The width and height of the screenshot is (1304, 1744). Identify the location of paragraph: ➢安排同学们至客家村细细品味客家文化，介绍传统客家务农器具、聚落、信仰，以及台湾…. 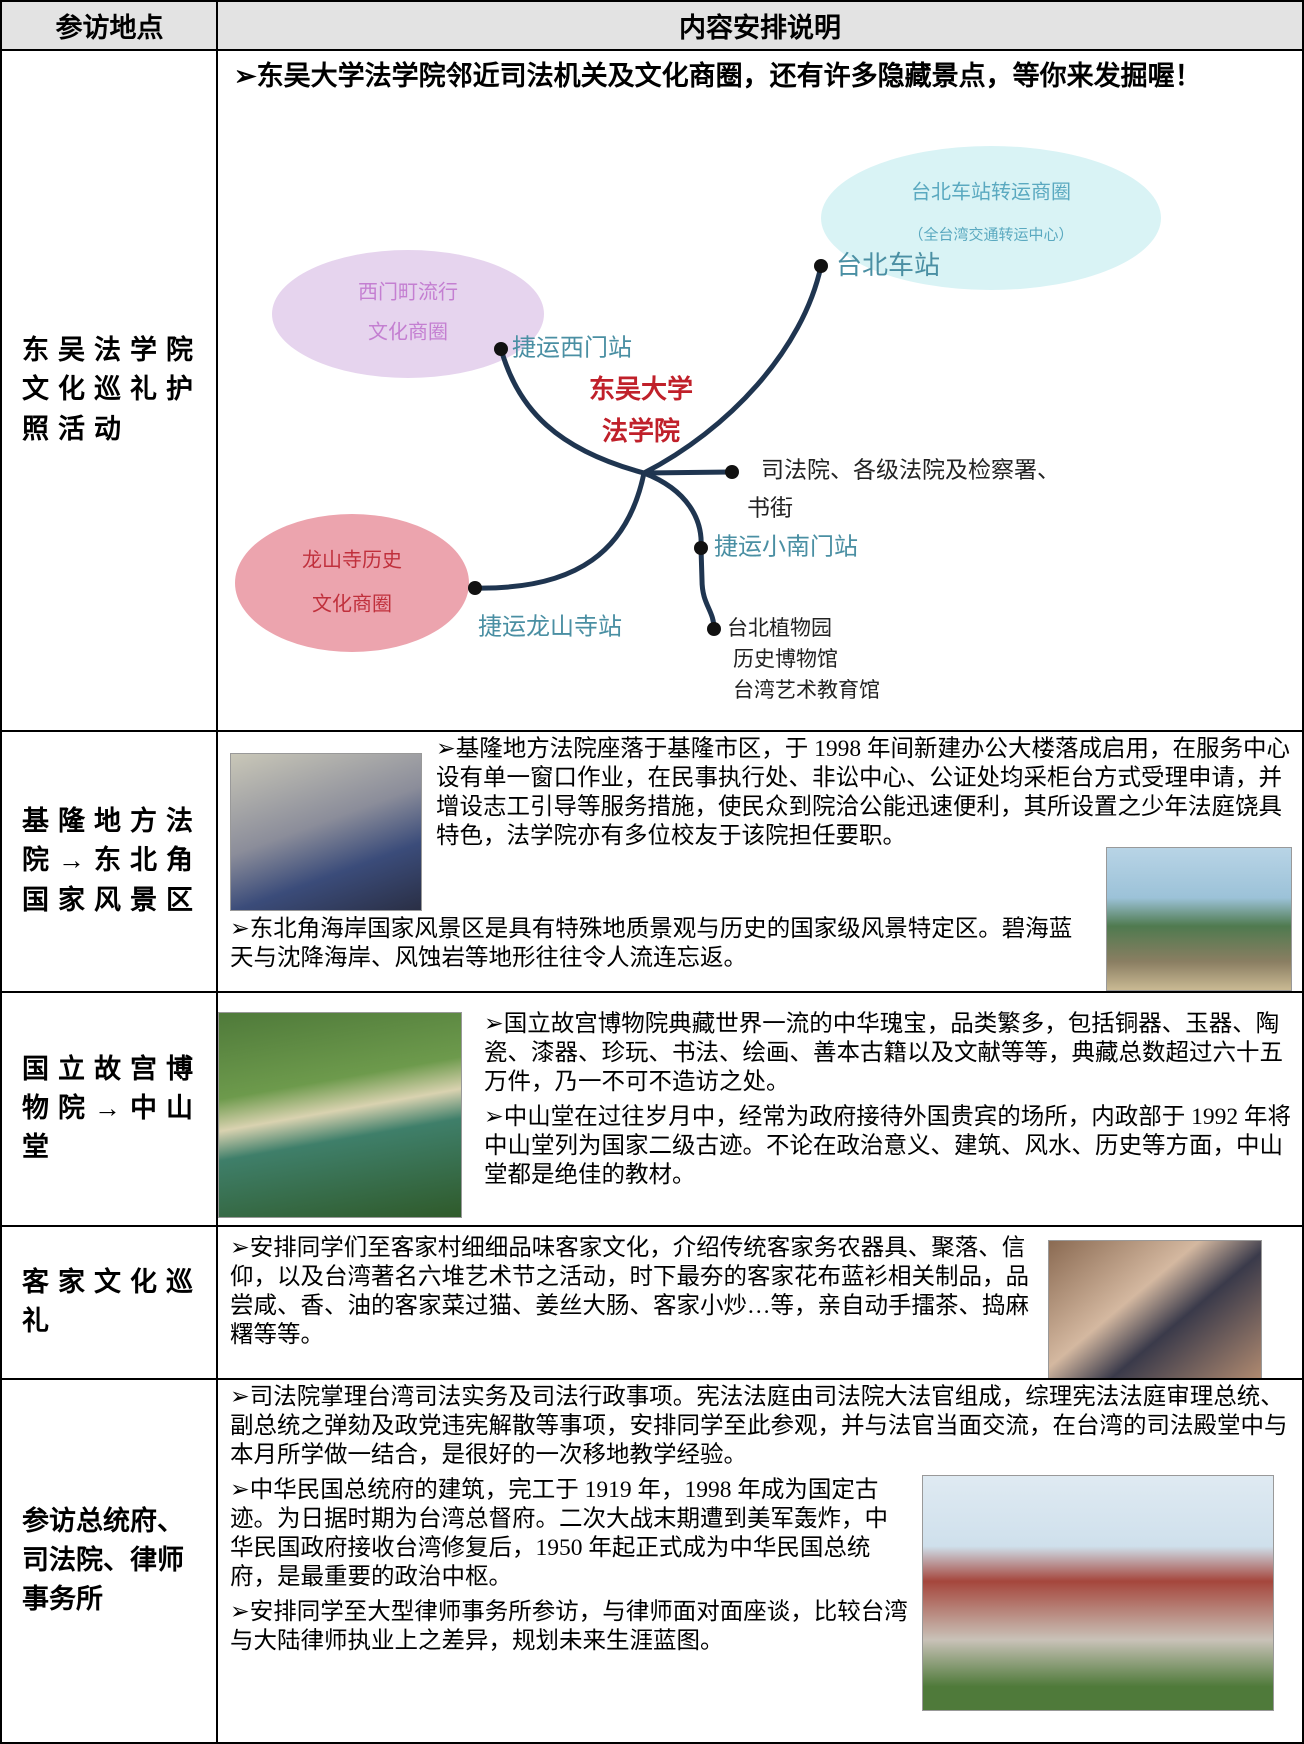
(629, 1291).